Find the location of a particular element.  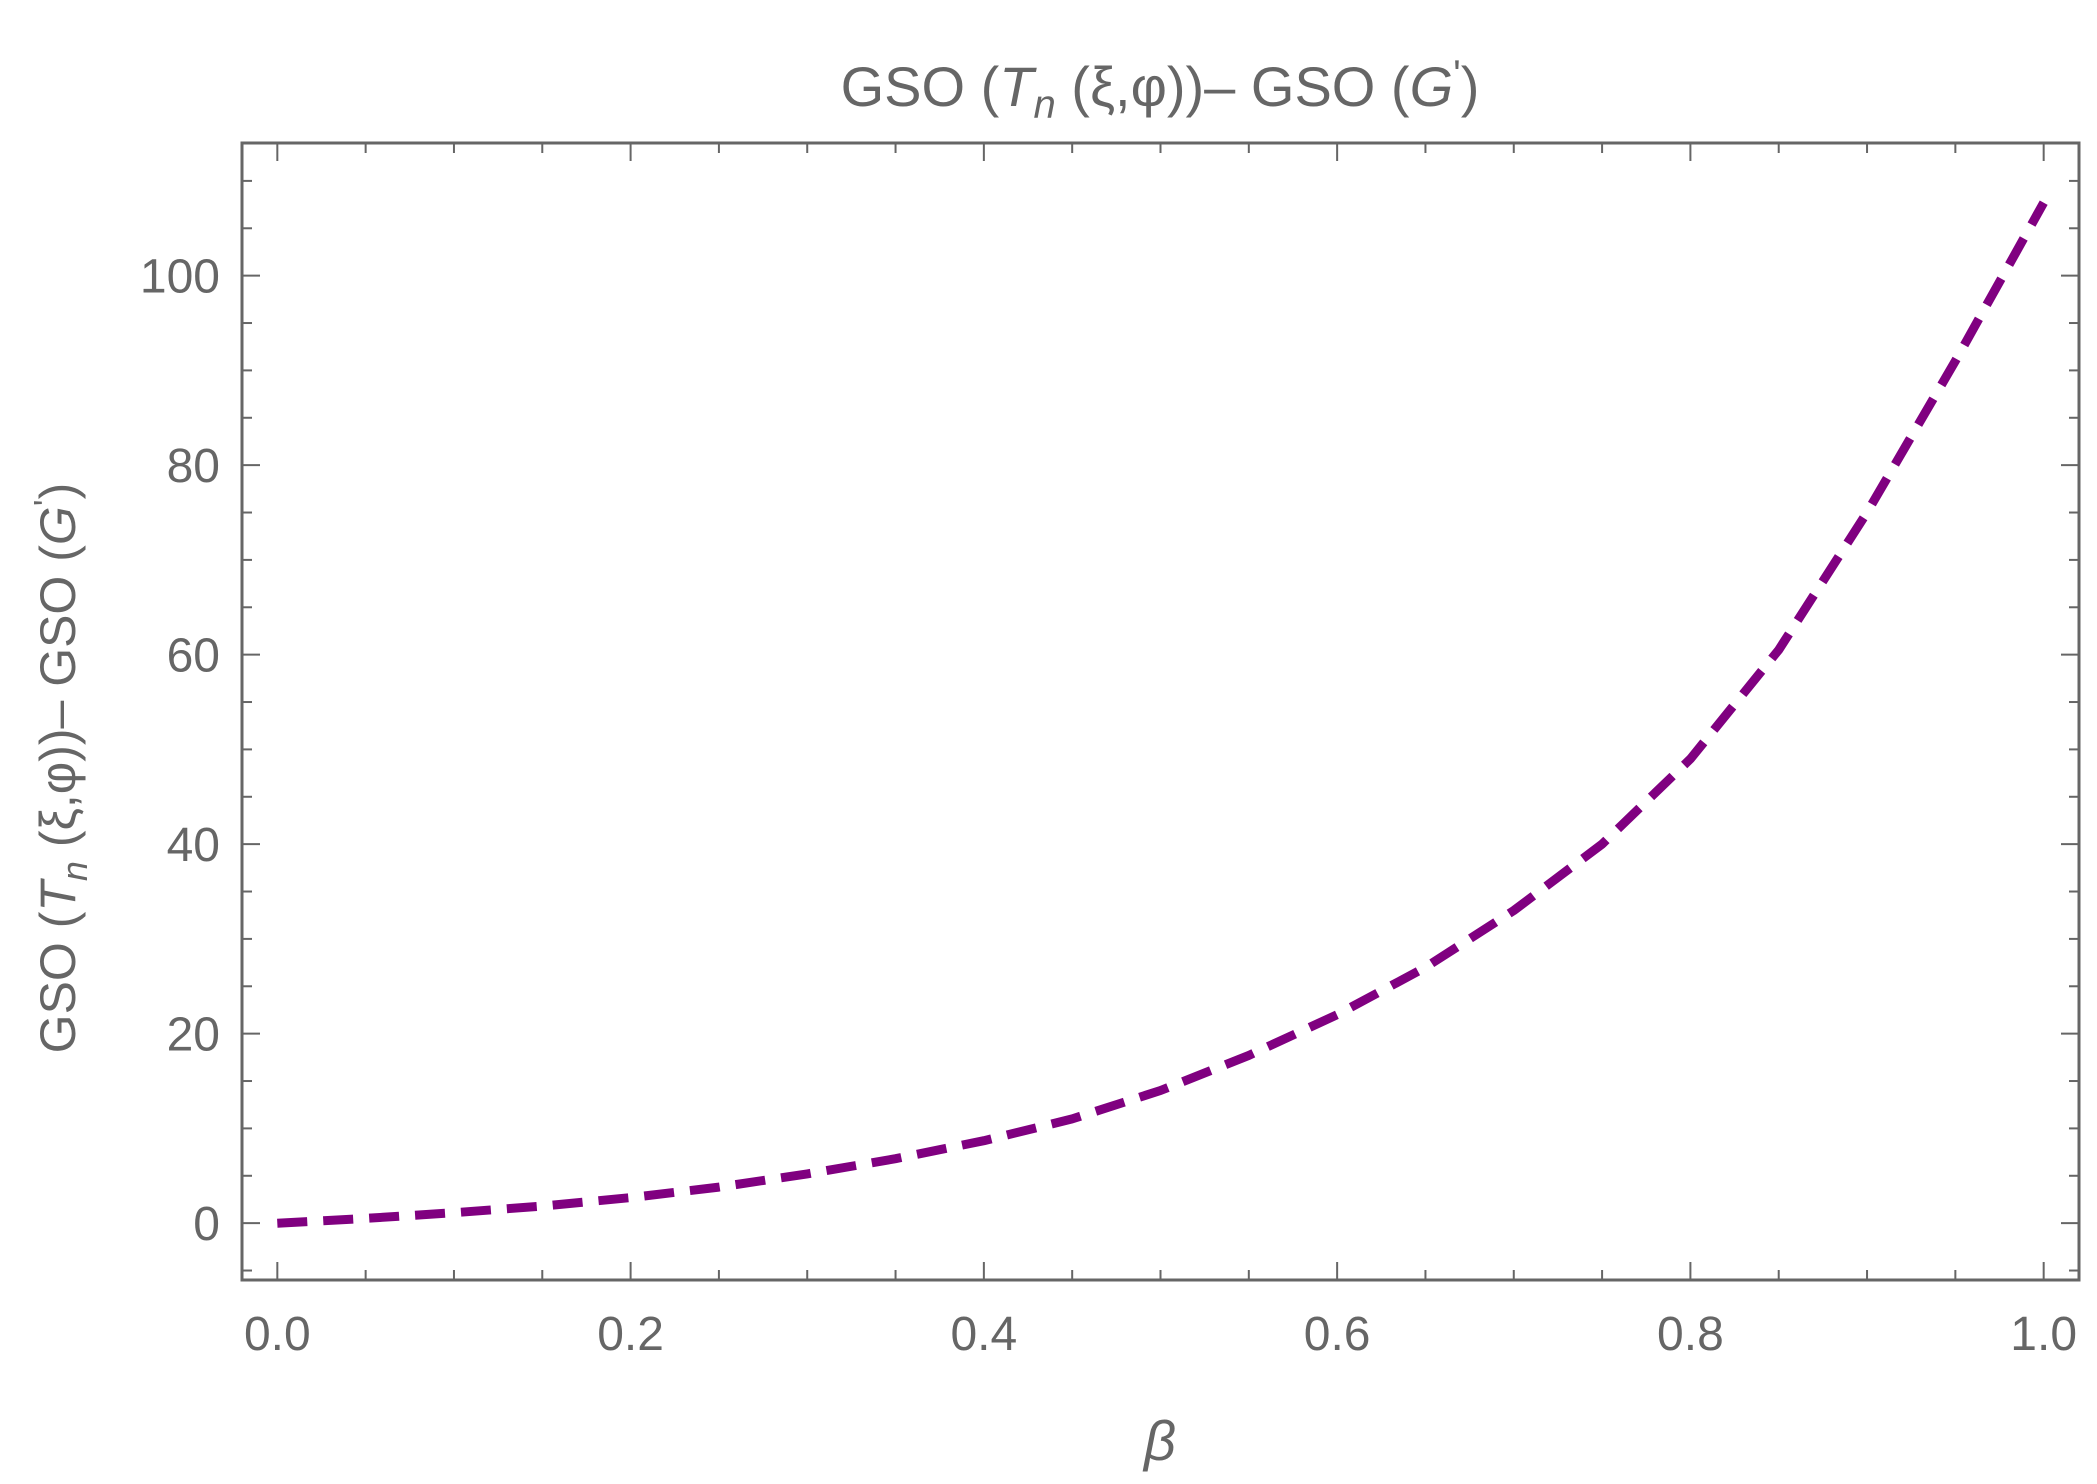

y-axis-label-prime: ' is located at coordinates (46, 502).